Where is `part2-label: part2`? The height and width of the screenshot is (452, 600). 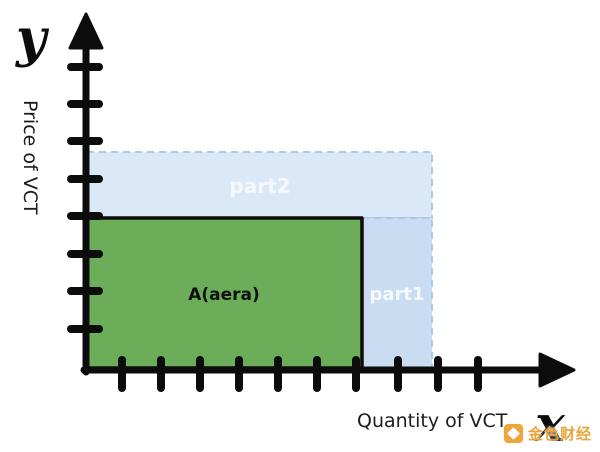 part2-label: part2 is located at coordinates (259, 186).